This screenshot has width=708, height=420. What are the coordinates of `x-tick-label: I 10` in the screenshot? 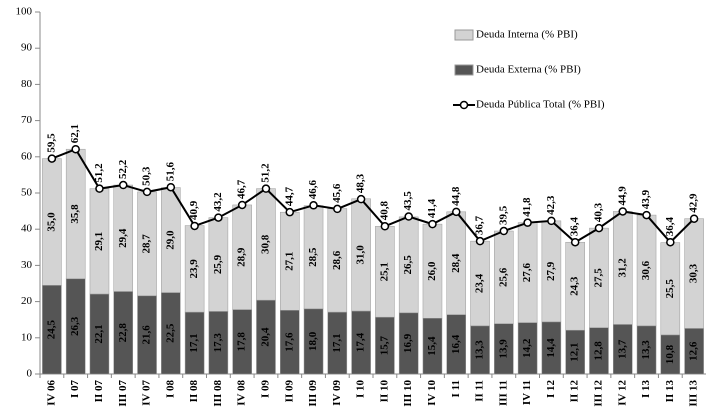 It's located at (361, 389).